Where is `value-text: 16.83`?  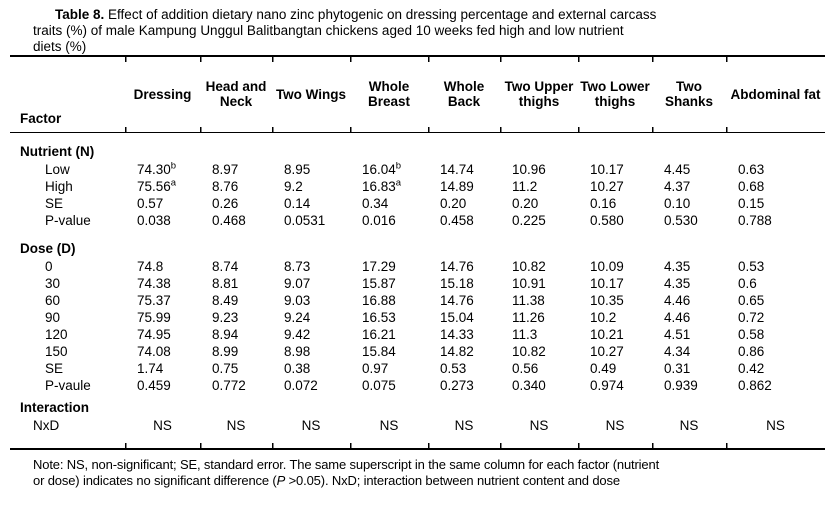 value-text: 16.83 is located at coordinates (379, 186).